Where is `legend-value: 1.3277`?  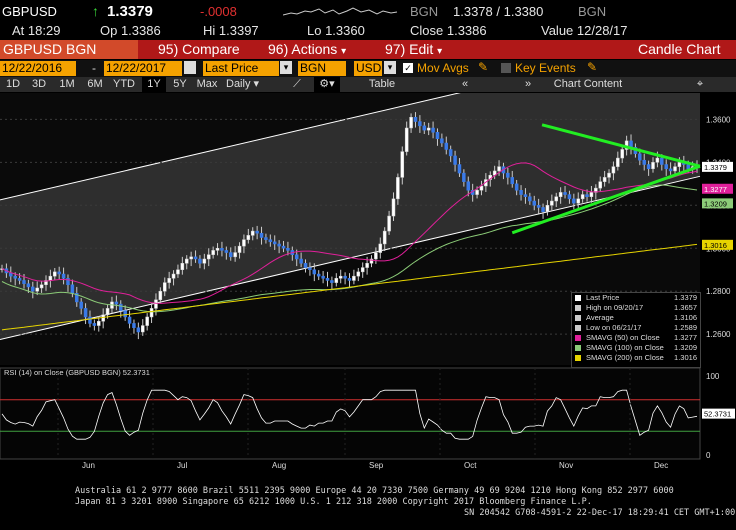 legend-value: 1.3277 is located at coordinates (685, 337).